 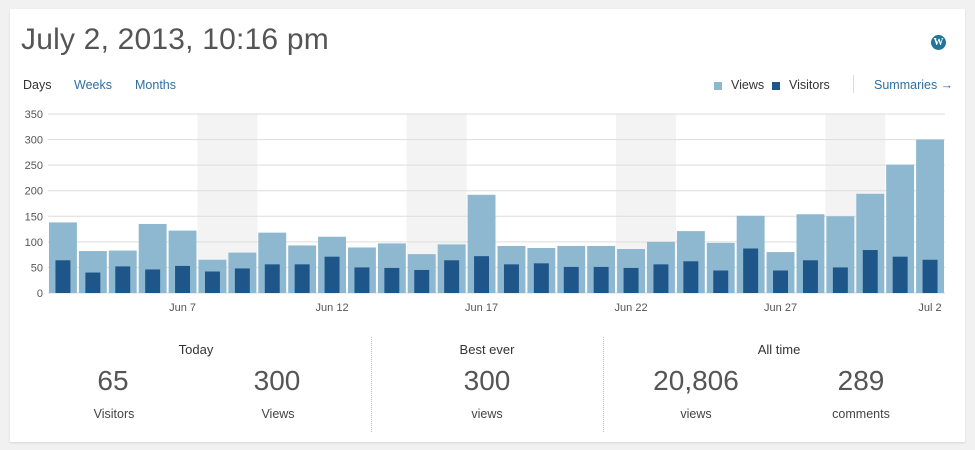 What do you see at coordinates (37, 85) in the screenshot?
I see `tab-days: Days` at bounding box center [37, 85].